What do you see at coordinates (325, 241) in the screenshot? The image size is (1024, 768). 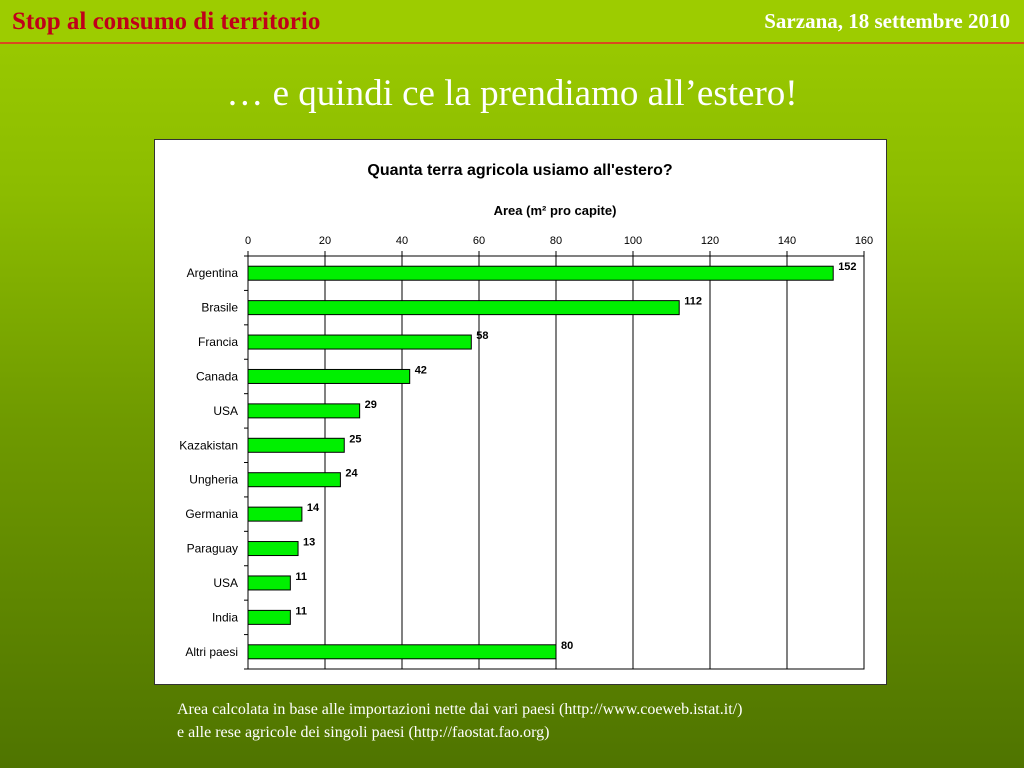 I see `x-tick-label: 20` at bounding box center [325, 241].